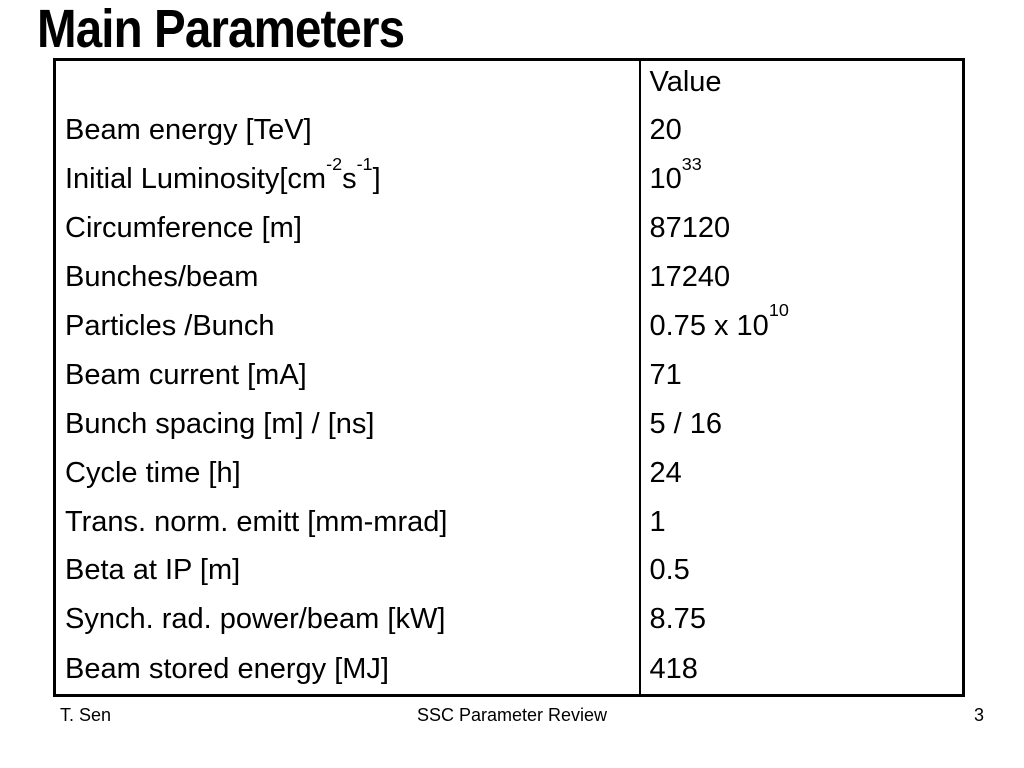 The image size is (1024, 768). I want to click on parameter-label: Beam current [mA], so click(186, 374).